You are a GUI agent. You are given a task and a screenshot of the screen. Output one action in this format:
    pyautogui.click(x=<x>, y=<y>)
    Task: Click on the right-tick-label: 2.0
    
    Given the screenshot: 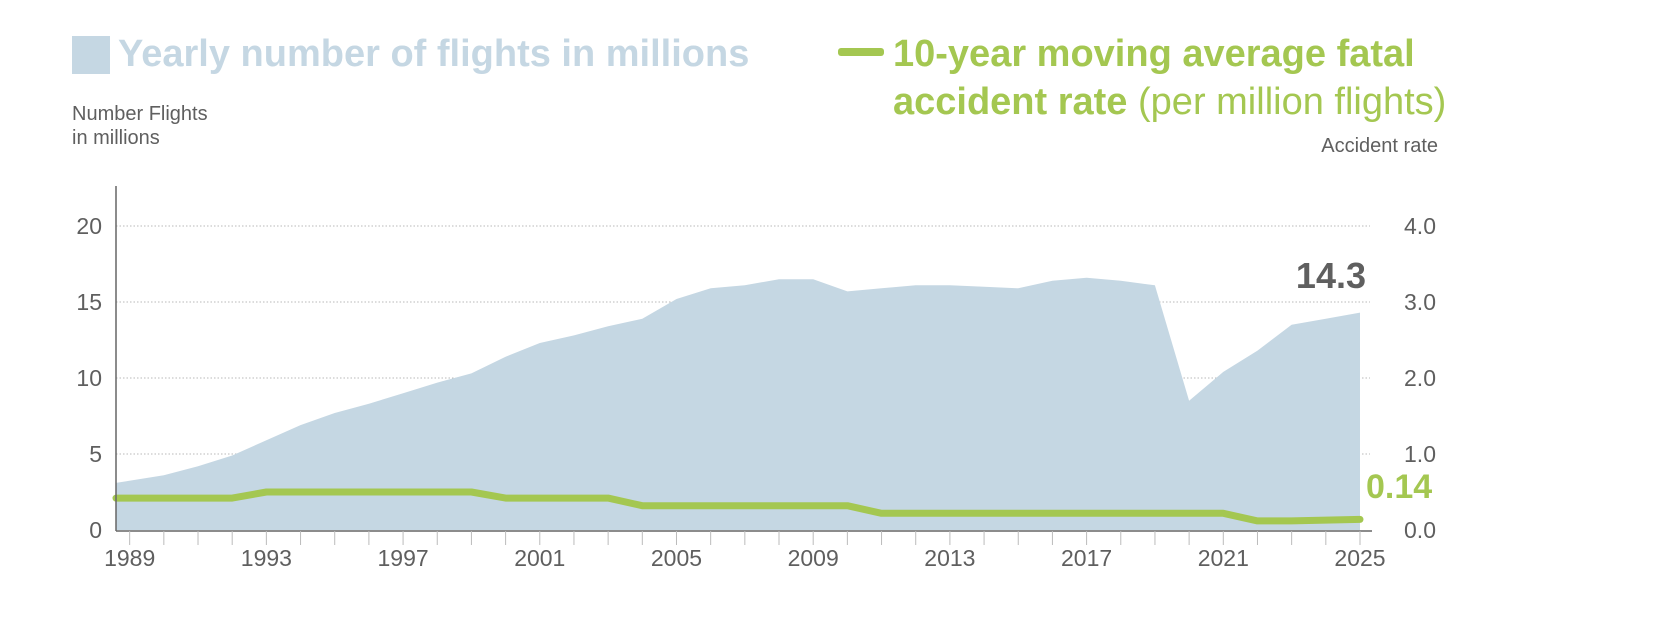 What is the action you would take?
    pyautogui.click(x=1420, y=378)
    